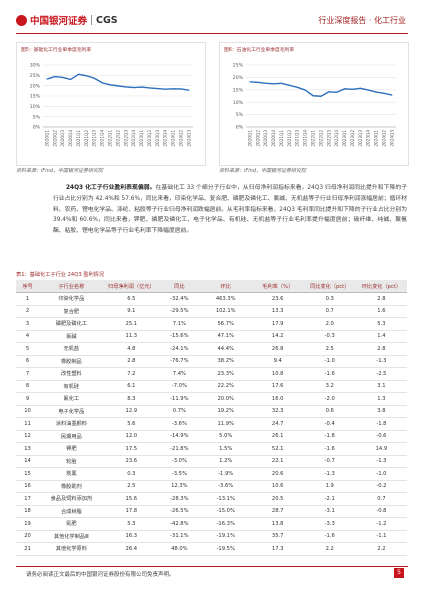  Describe the element at coordinates (179, 449) in the screenshot. I see `table-cell: -21.8%` at that location.